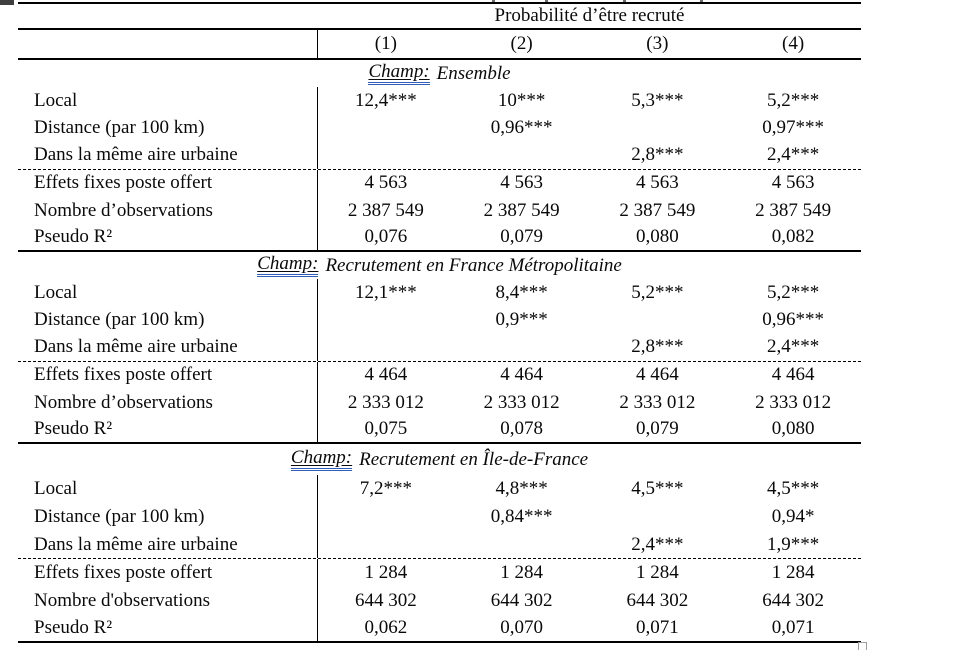  I want to click on table-resize-handle, so click(862, 646).